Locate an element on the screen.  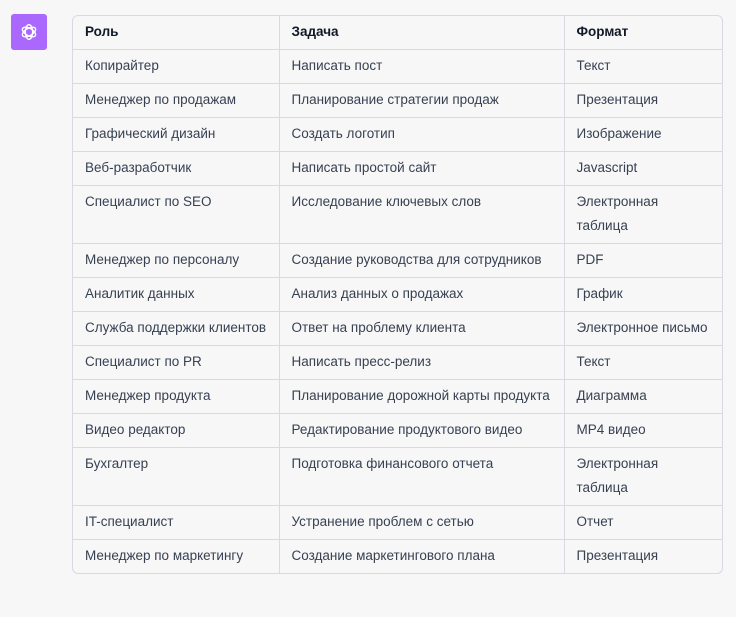
cell-task: Планирование дорожной карты продукта is located at coordinates (422, 396).